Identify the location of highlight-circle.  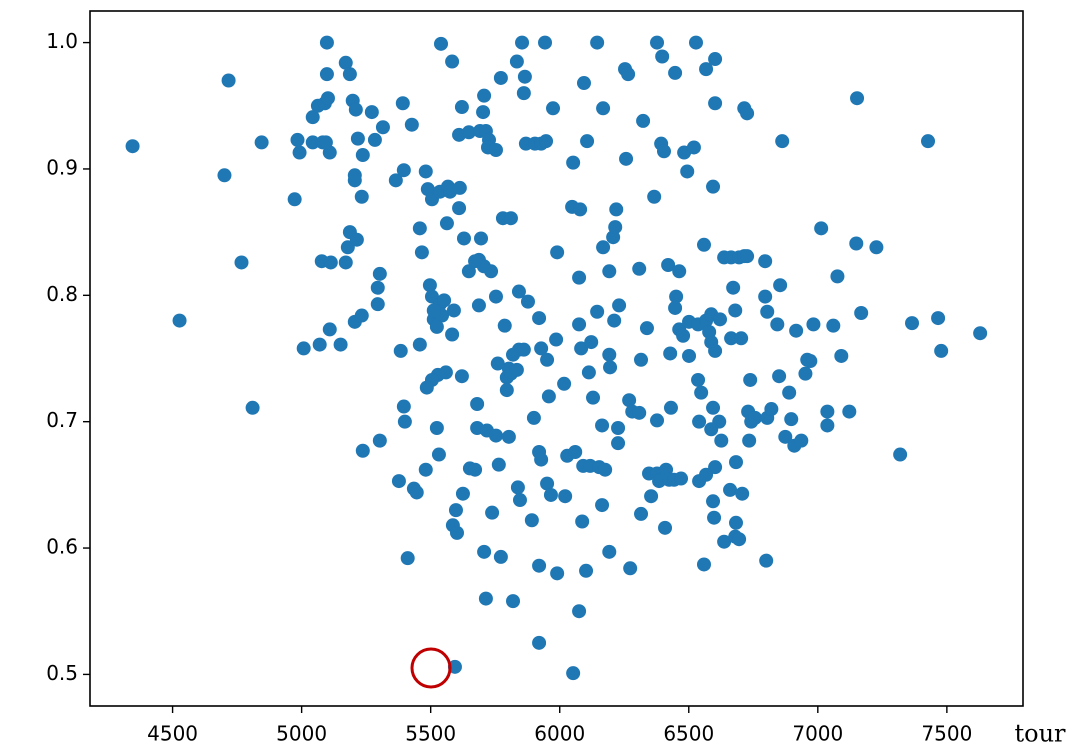
(431, 668).